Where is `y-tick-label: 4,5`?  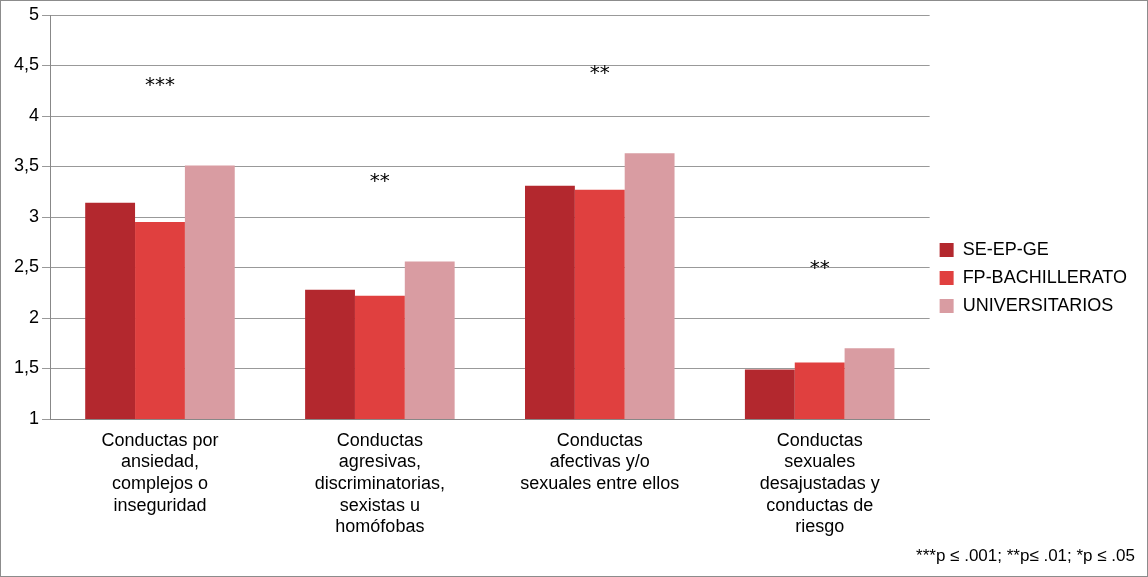
y-tick-label: 4,5 is located at coordinates (26, 64).